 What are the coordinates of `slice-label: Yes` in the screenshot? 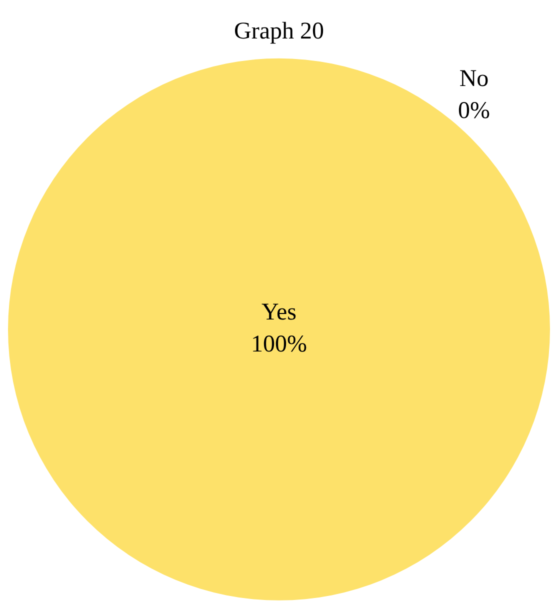 It's located at (279, 313).